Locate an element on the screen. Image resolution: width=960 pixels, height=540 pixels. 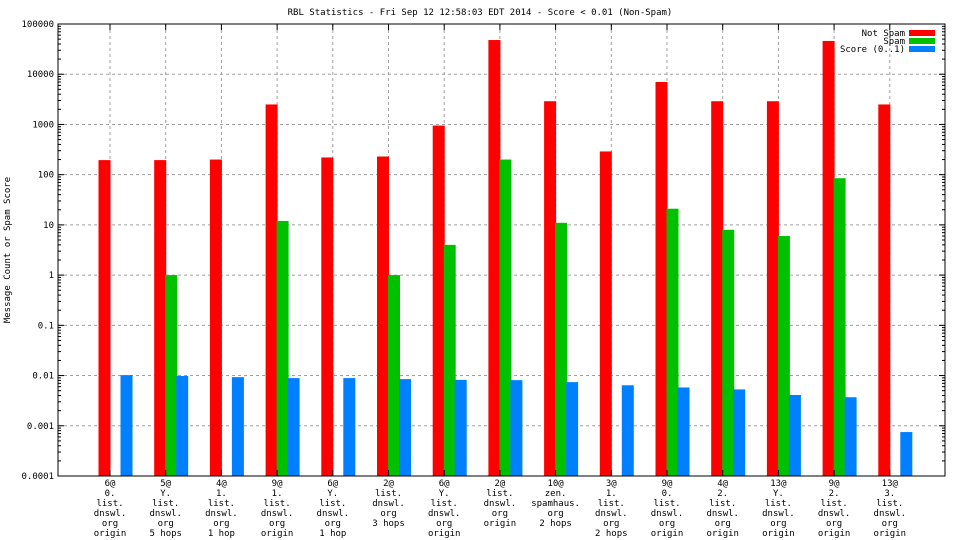
x-tick-label: 5 hops is located at coordinates (165, 534).